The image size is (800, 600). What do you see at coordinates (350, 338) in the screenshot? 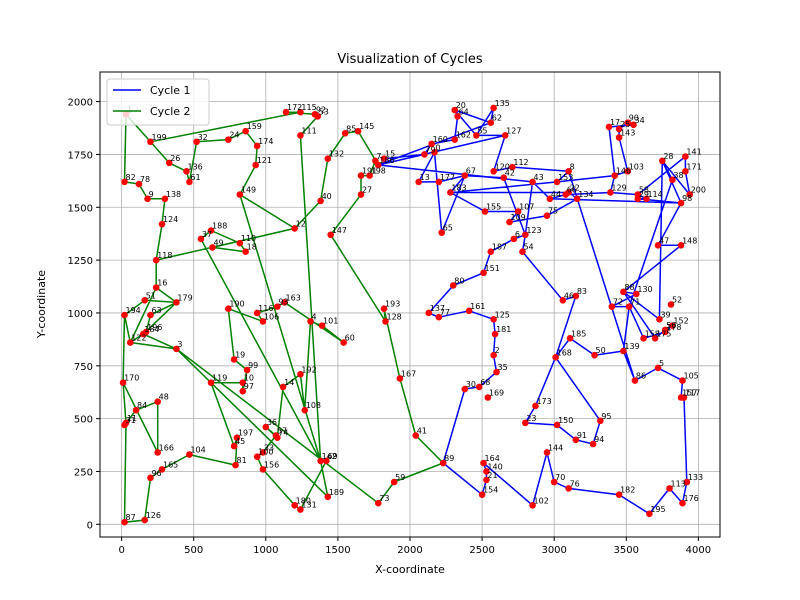
I see `city-point-label: 60` at bounding box center [350, 338].